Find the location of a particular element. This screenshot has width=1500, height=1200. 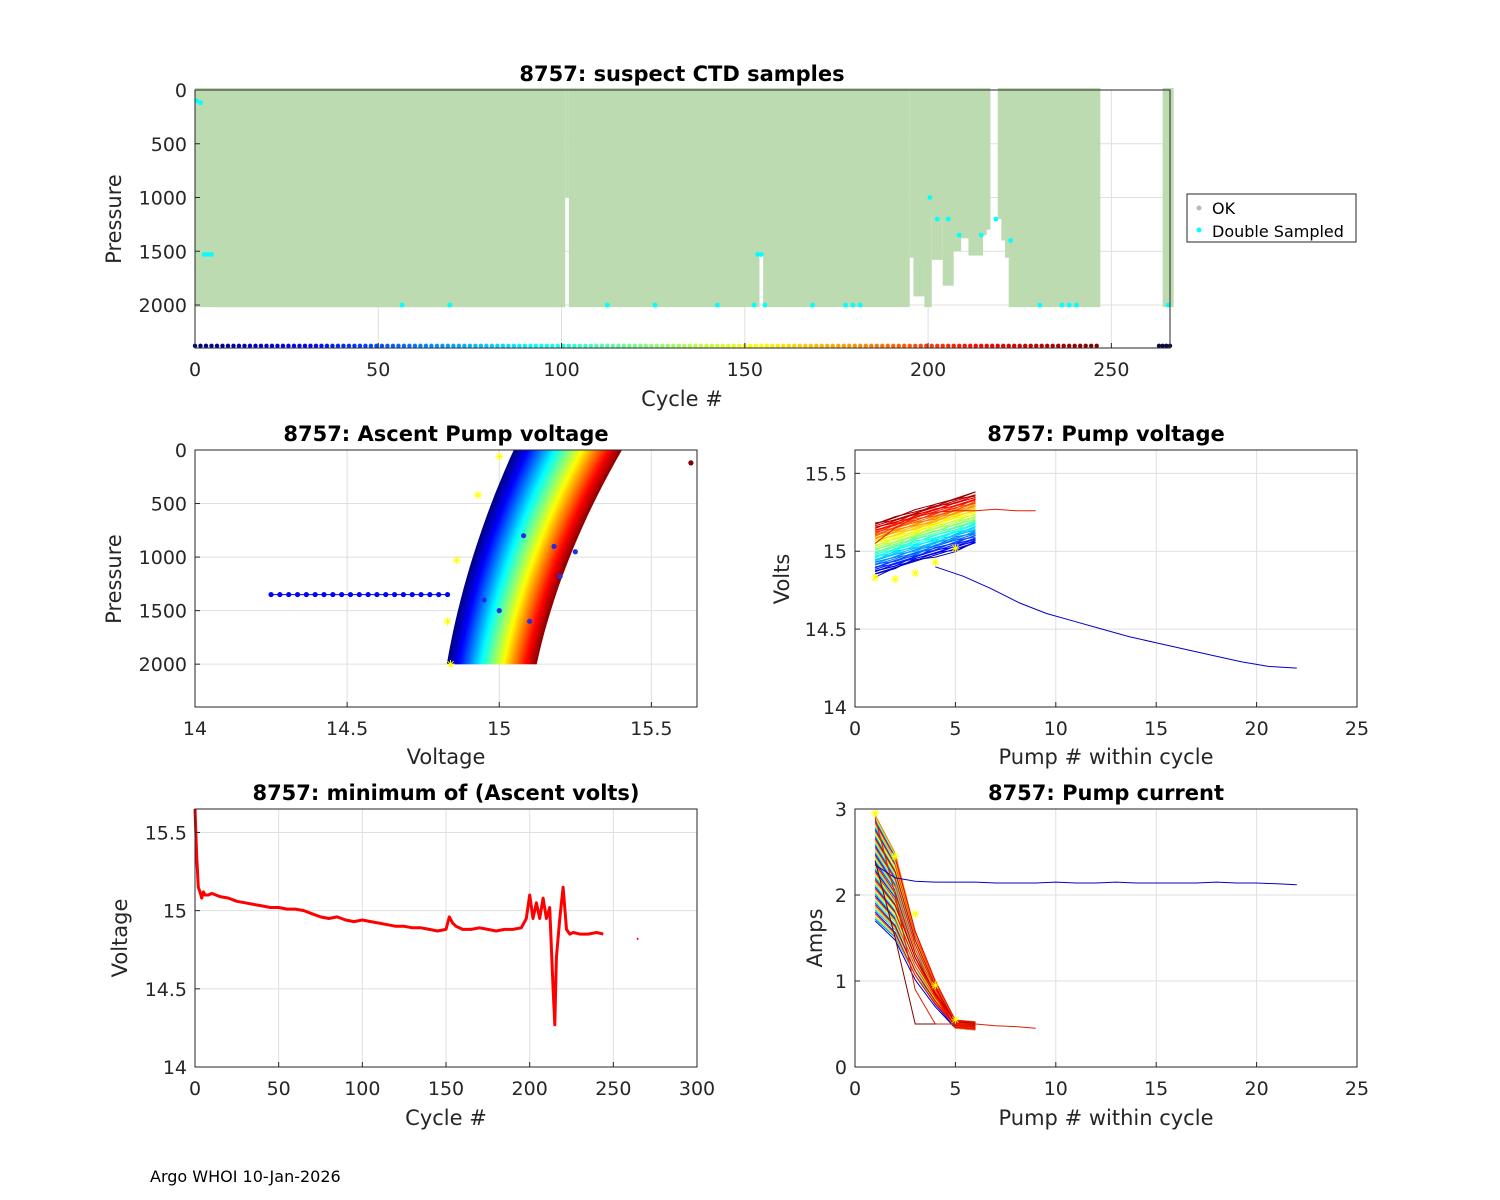

x-tick-label: 10 is located at coordinates (1056, 729).